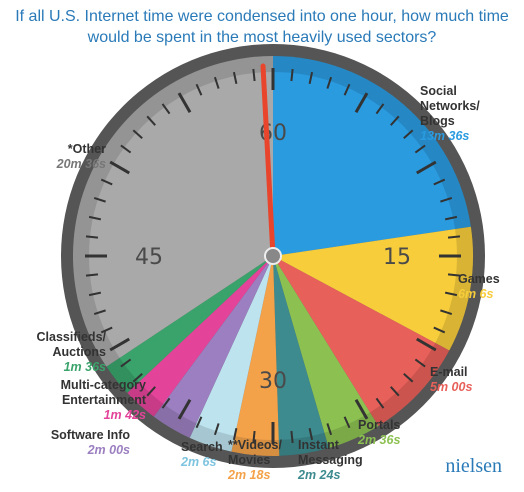 The image size is (524, 492). What do you see at coordinates (450, 106) in the screenshot?
I see `slice-name: Social Networks/ Blogs` at bounding box center [450, 106].